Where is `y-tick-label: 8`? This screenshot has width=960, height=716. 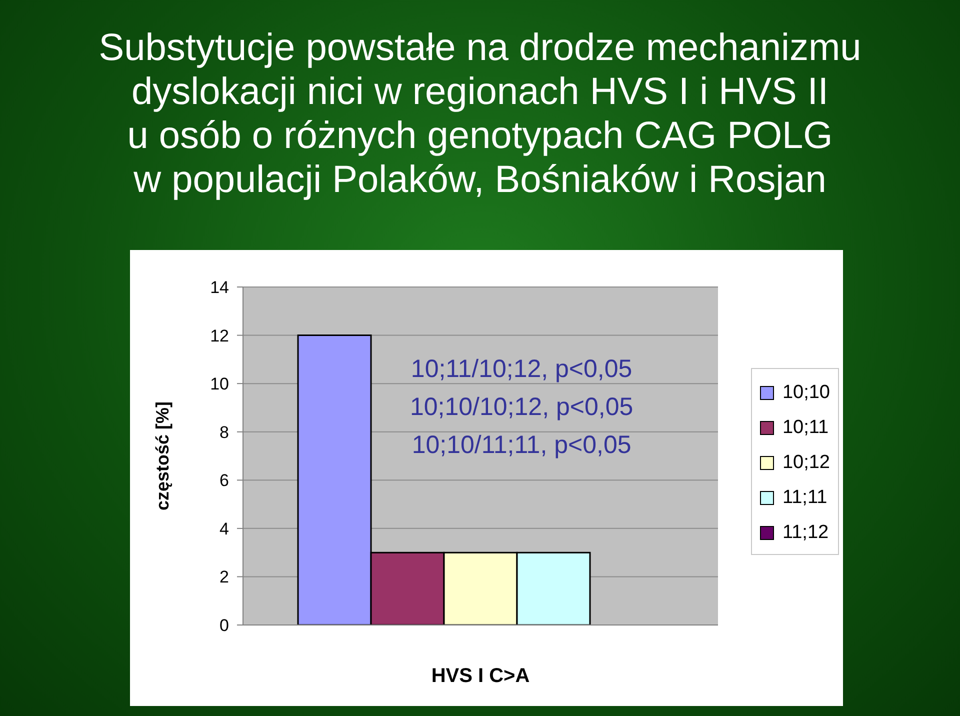
y-tick-label: 8 is located at coordinates (224, 432).